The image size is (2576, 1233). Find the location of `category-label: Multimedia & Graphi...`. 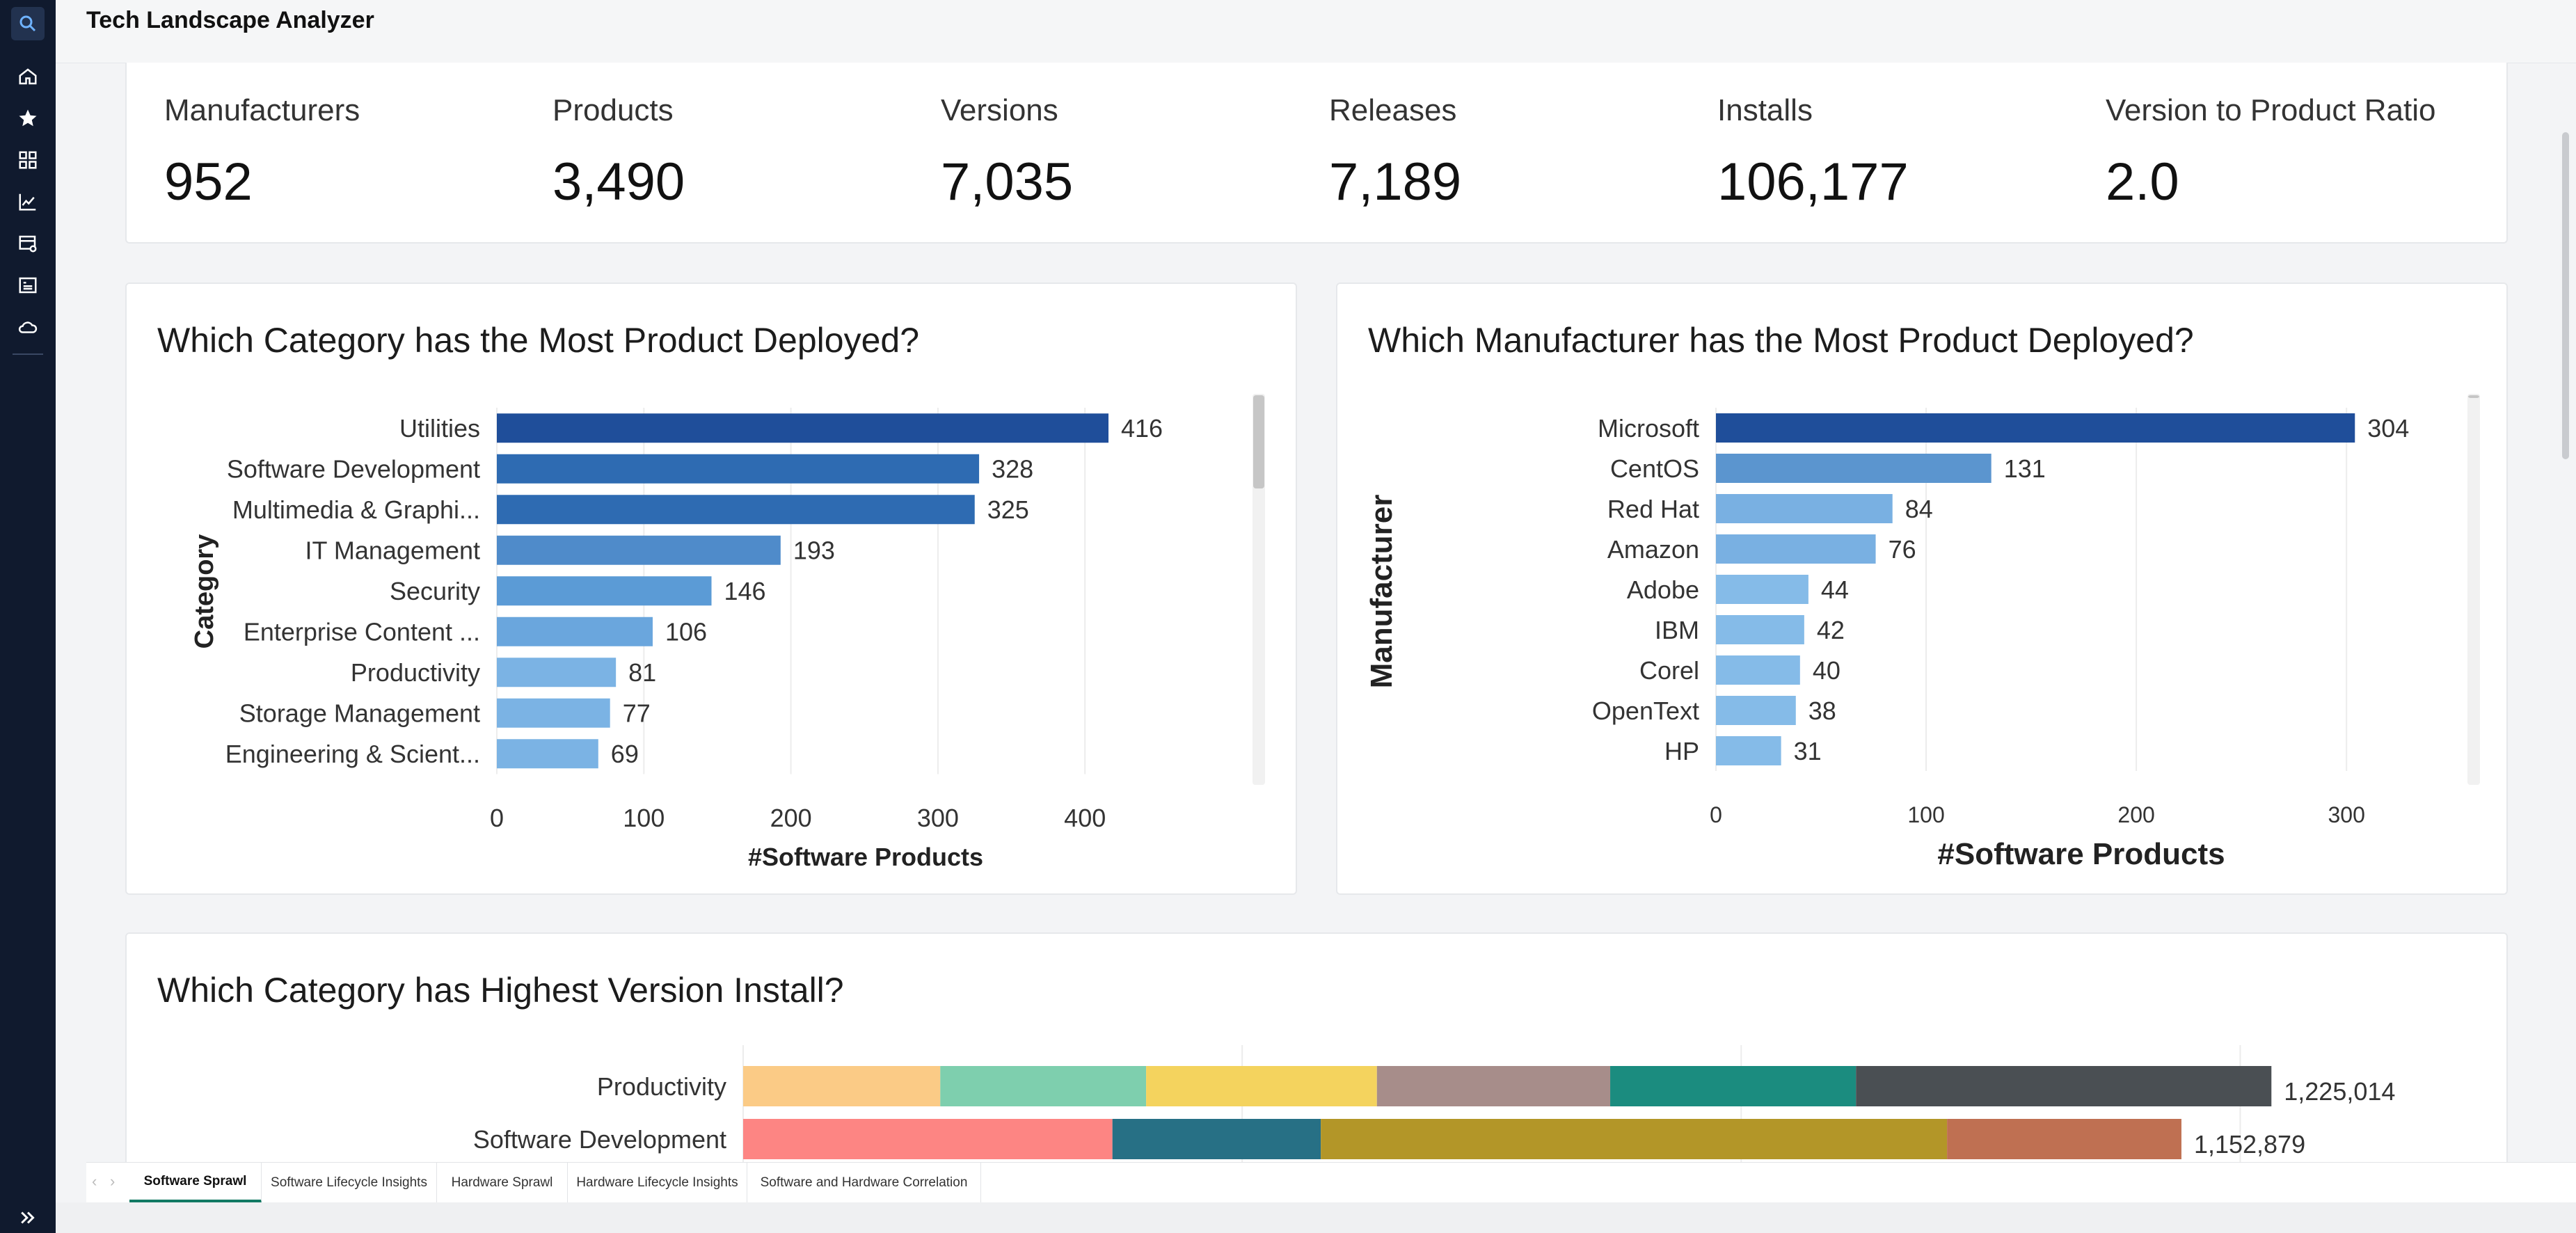

category-label: Multimedia & Graphi... is located at coordinates (356, 509).